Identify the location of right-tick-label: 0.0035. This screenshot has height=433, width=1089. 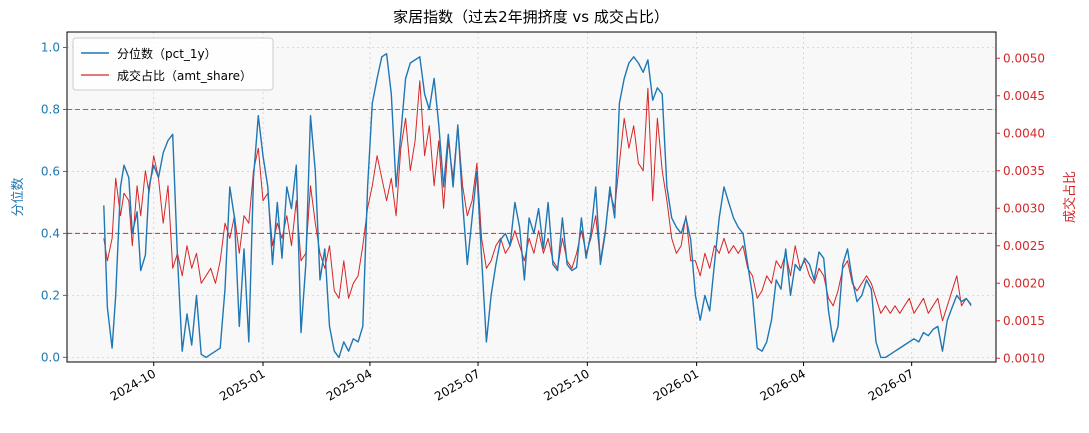
(1024, 171).